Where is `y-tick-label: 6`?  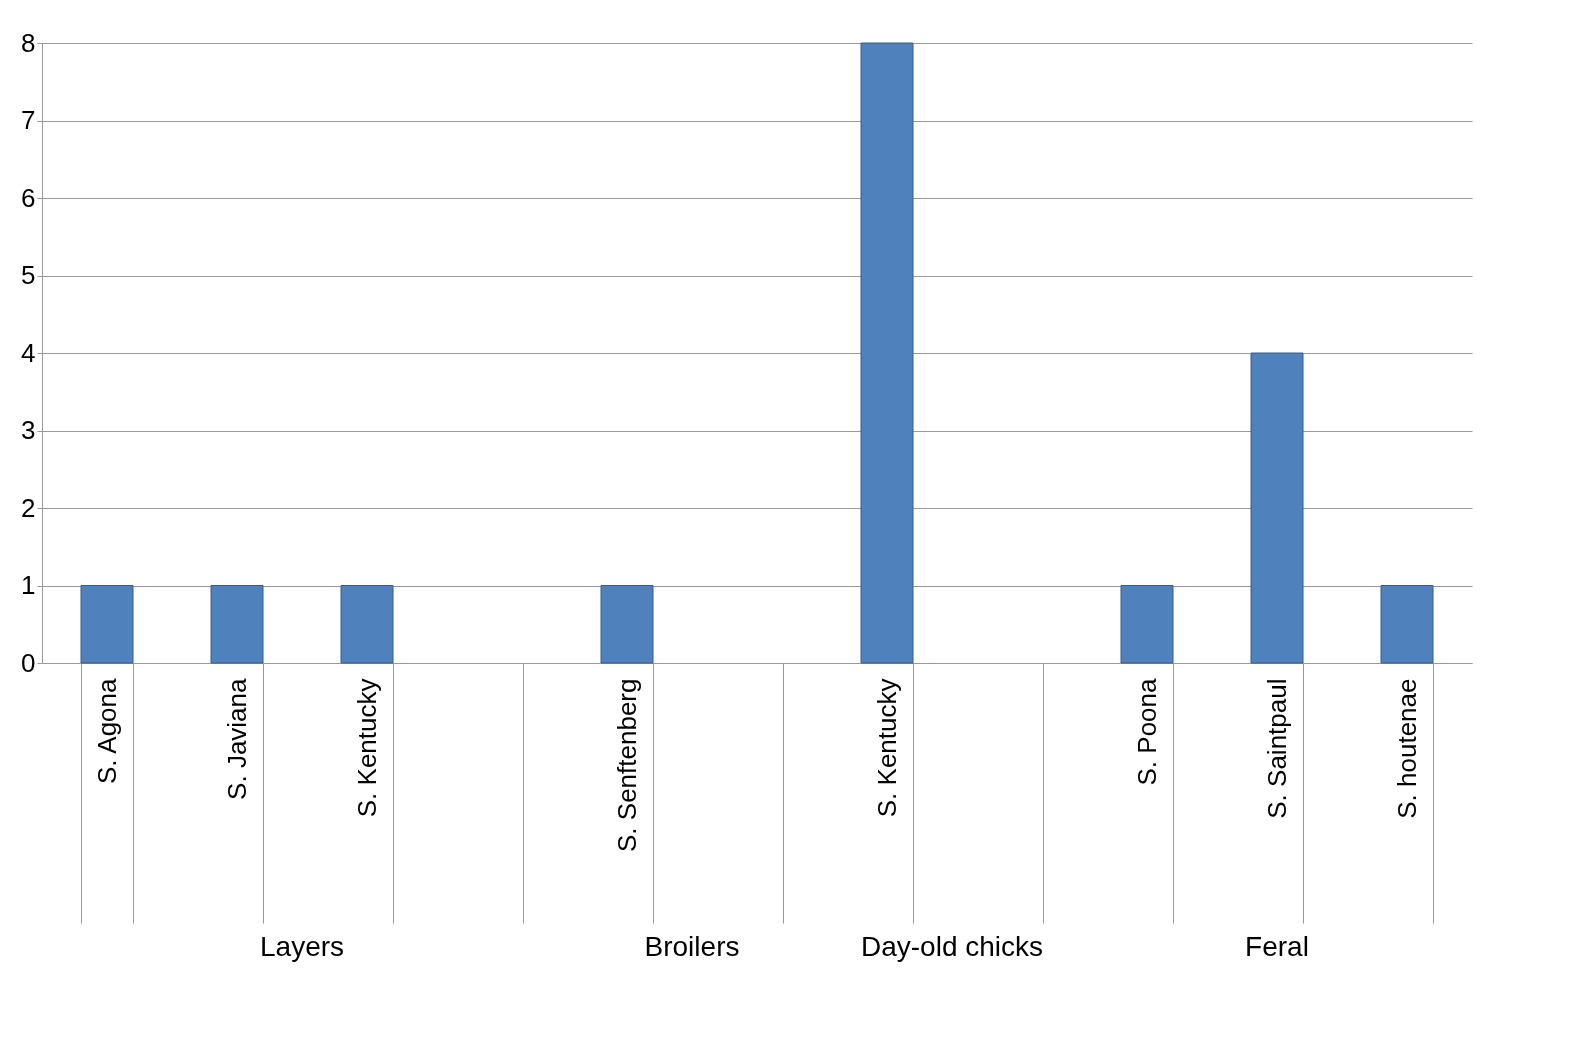 y-tick-label: 6 is located at coordinates (28, 197).